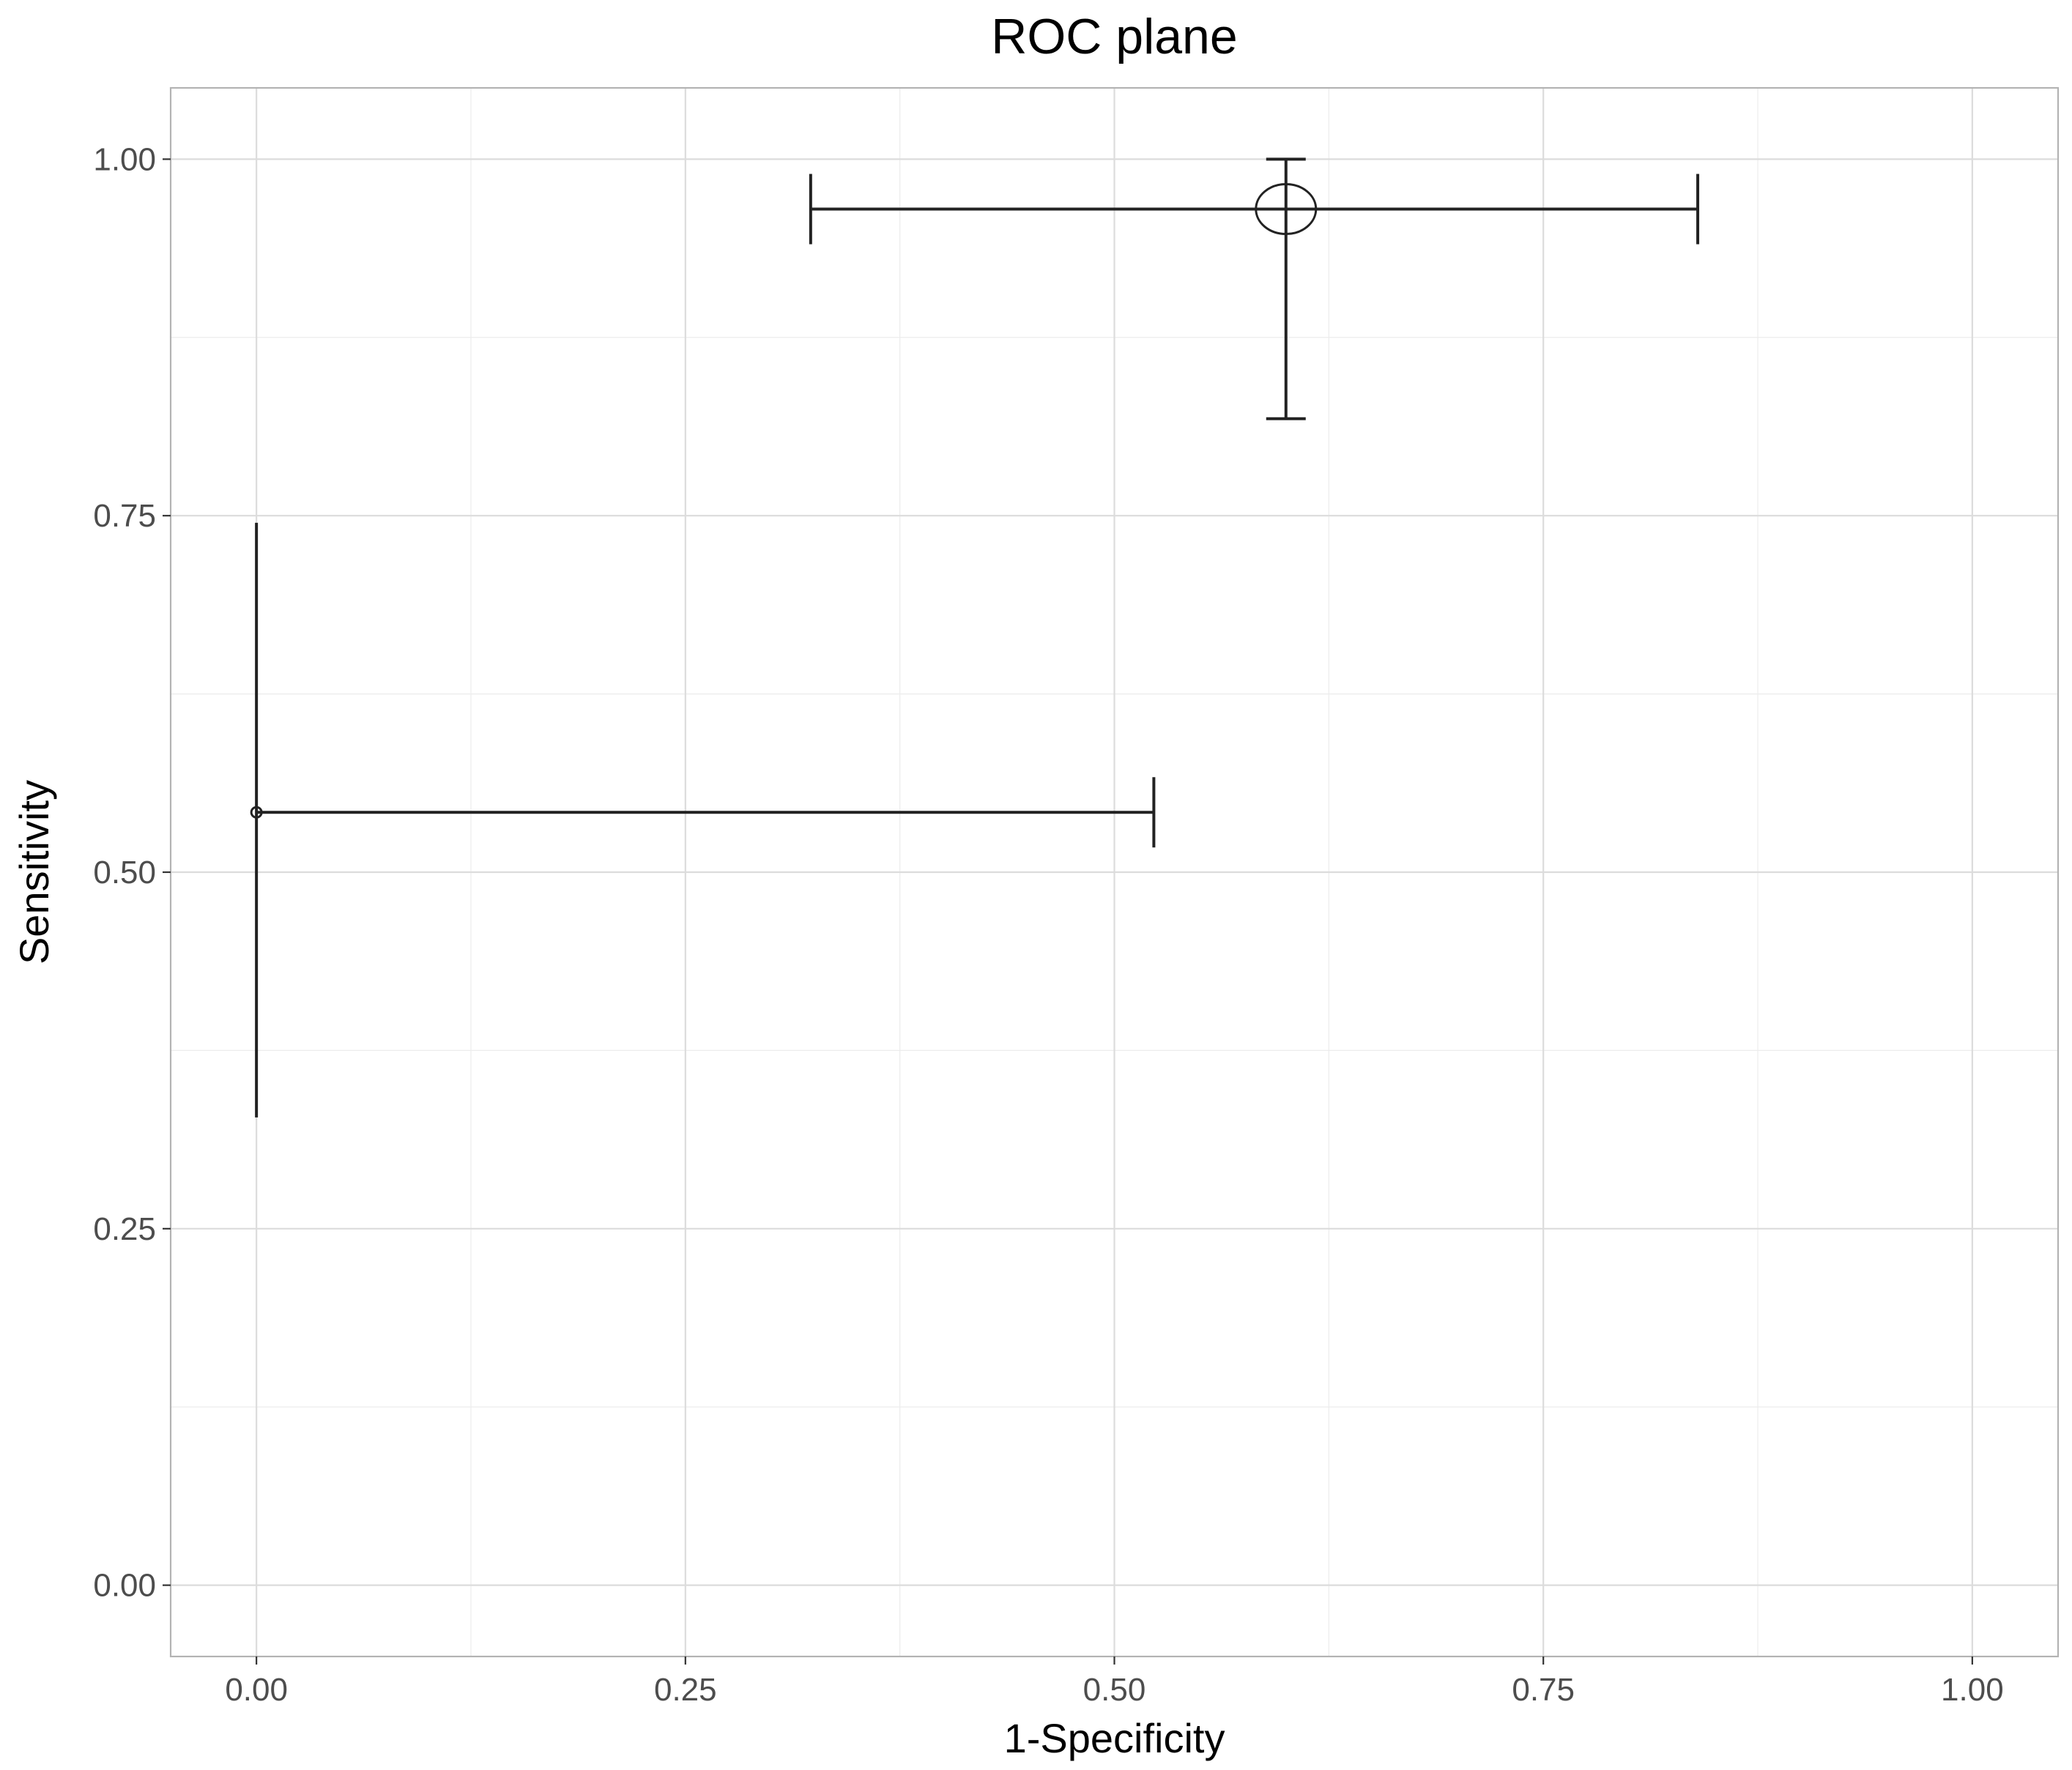 The height and width of the screenshot is (1770, 2072). Describe the element at coordinates (256, 1690) in the screenshot. I see `x-tick-label: 0.00` at that location.